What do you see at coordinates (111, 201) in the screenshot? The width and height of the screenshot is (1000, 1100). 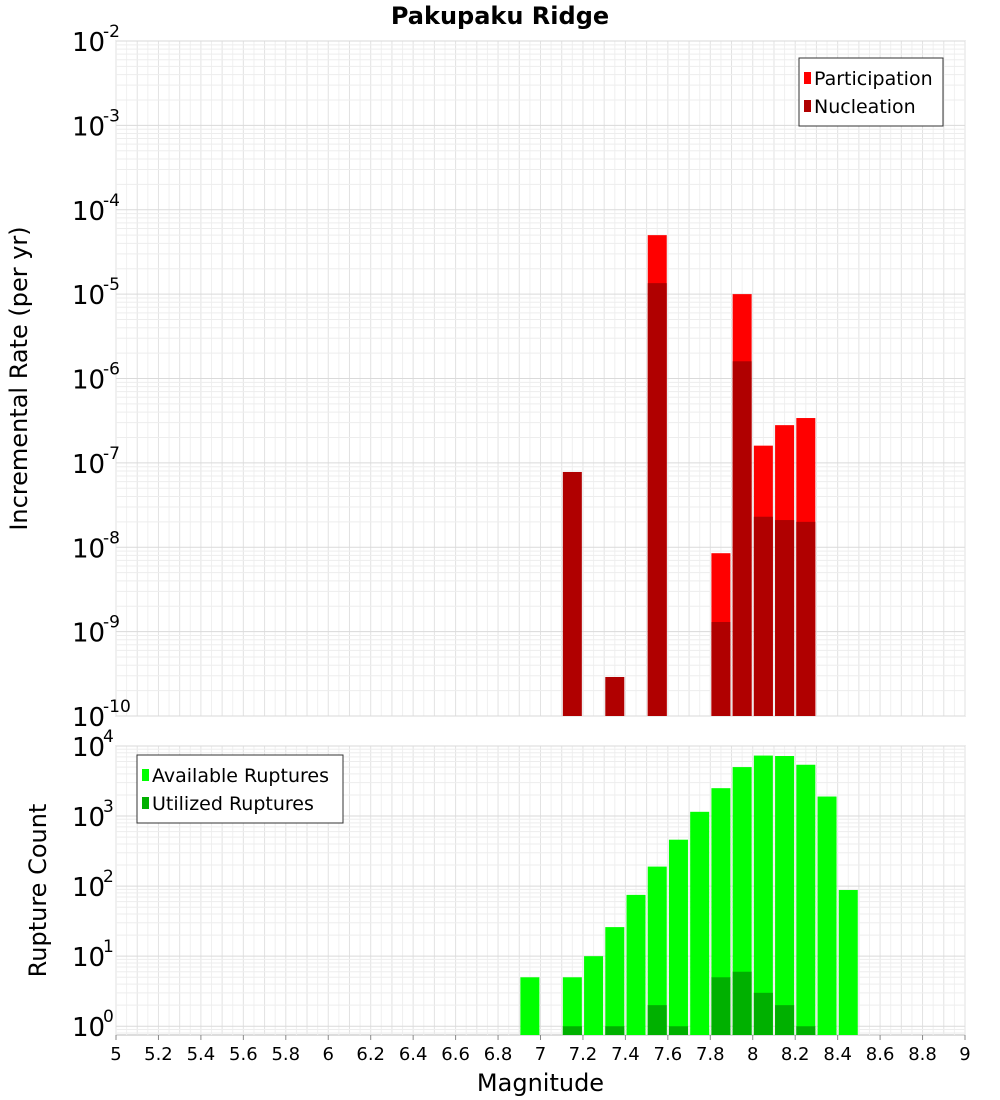 I see `y-tick-exponent: -4` at bounding box center [111, 201].